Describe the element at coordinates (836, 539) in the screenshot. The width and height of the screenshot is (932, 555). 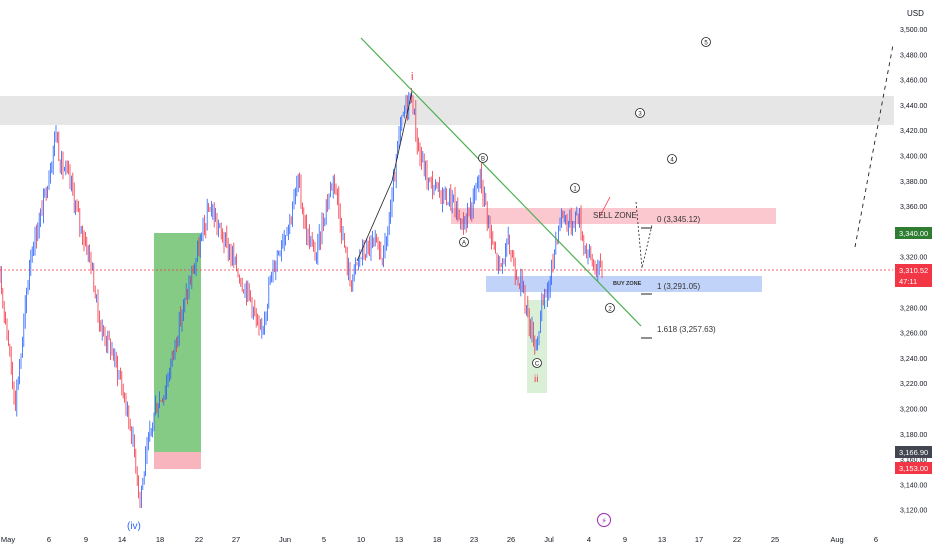
I see `time-tick-label: Aug` at that location.